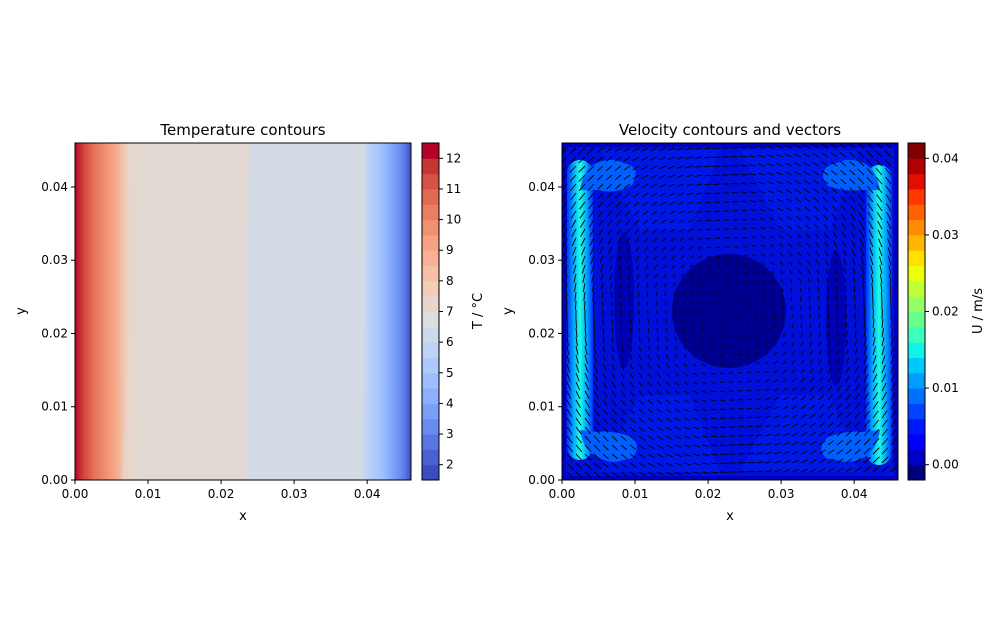  I want to click on temperature-ytick-label: 0.00, so click(54, 480).